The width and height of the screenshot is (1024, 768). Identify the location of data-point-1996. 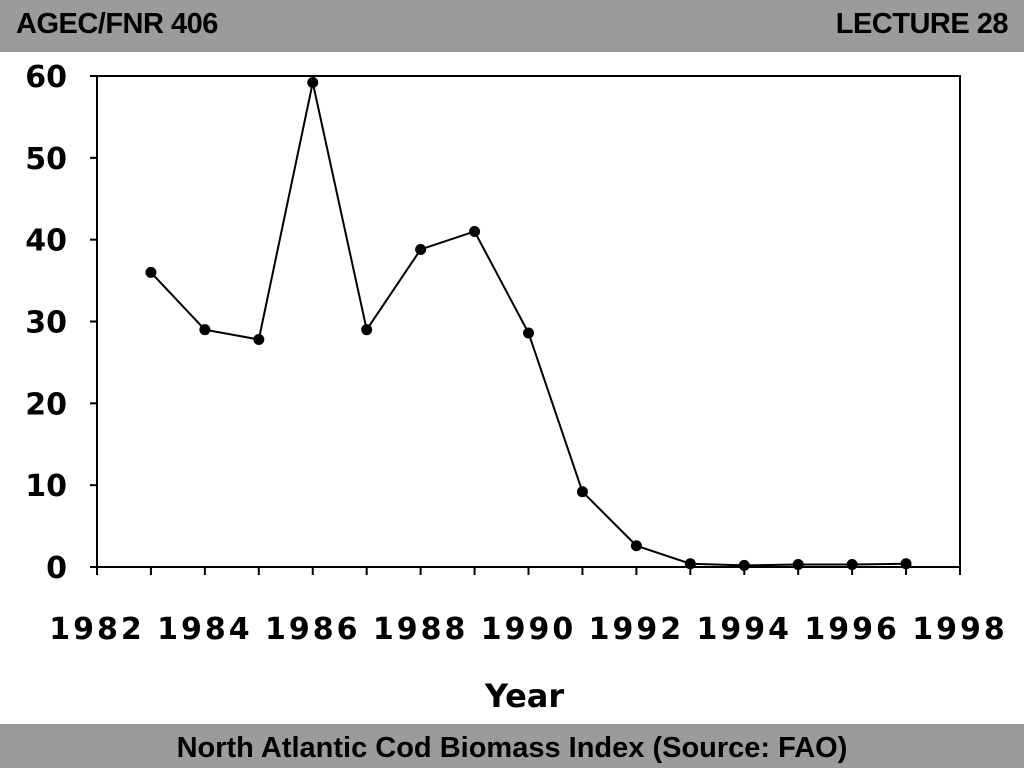
(852, 565).